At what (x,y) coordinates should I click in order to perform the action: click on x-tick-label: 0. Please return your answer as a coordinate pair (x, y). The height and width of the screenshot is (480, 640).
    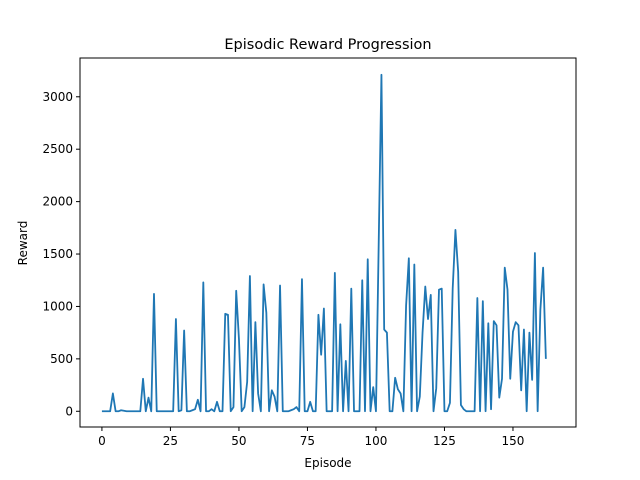
    Looking at the image, I should click on (102, 441).